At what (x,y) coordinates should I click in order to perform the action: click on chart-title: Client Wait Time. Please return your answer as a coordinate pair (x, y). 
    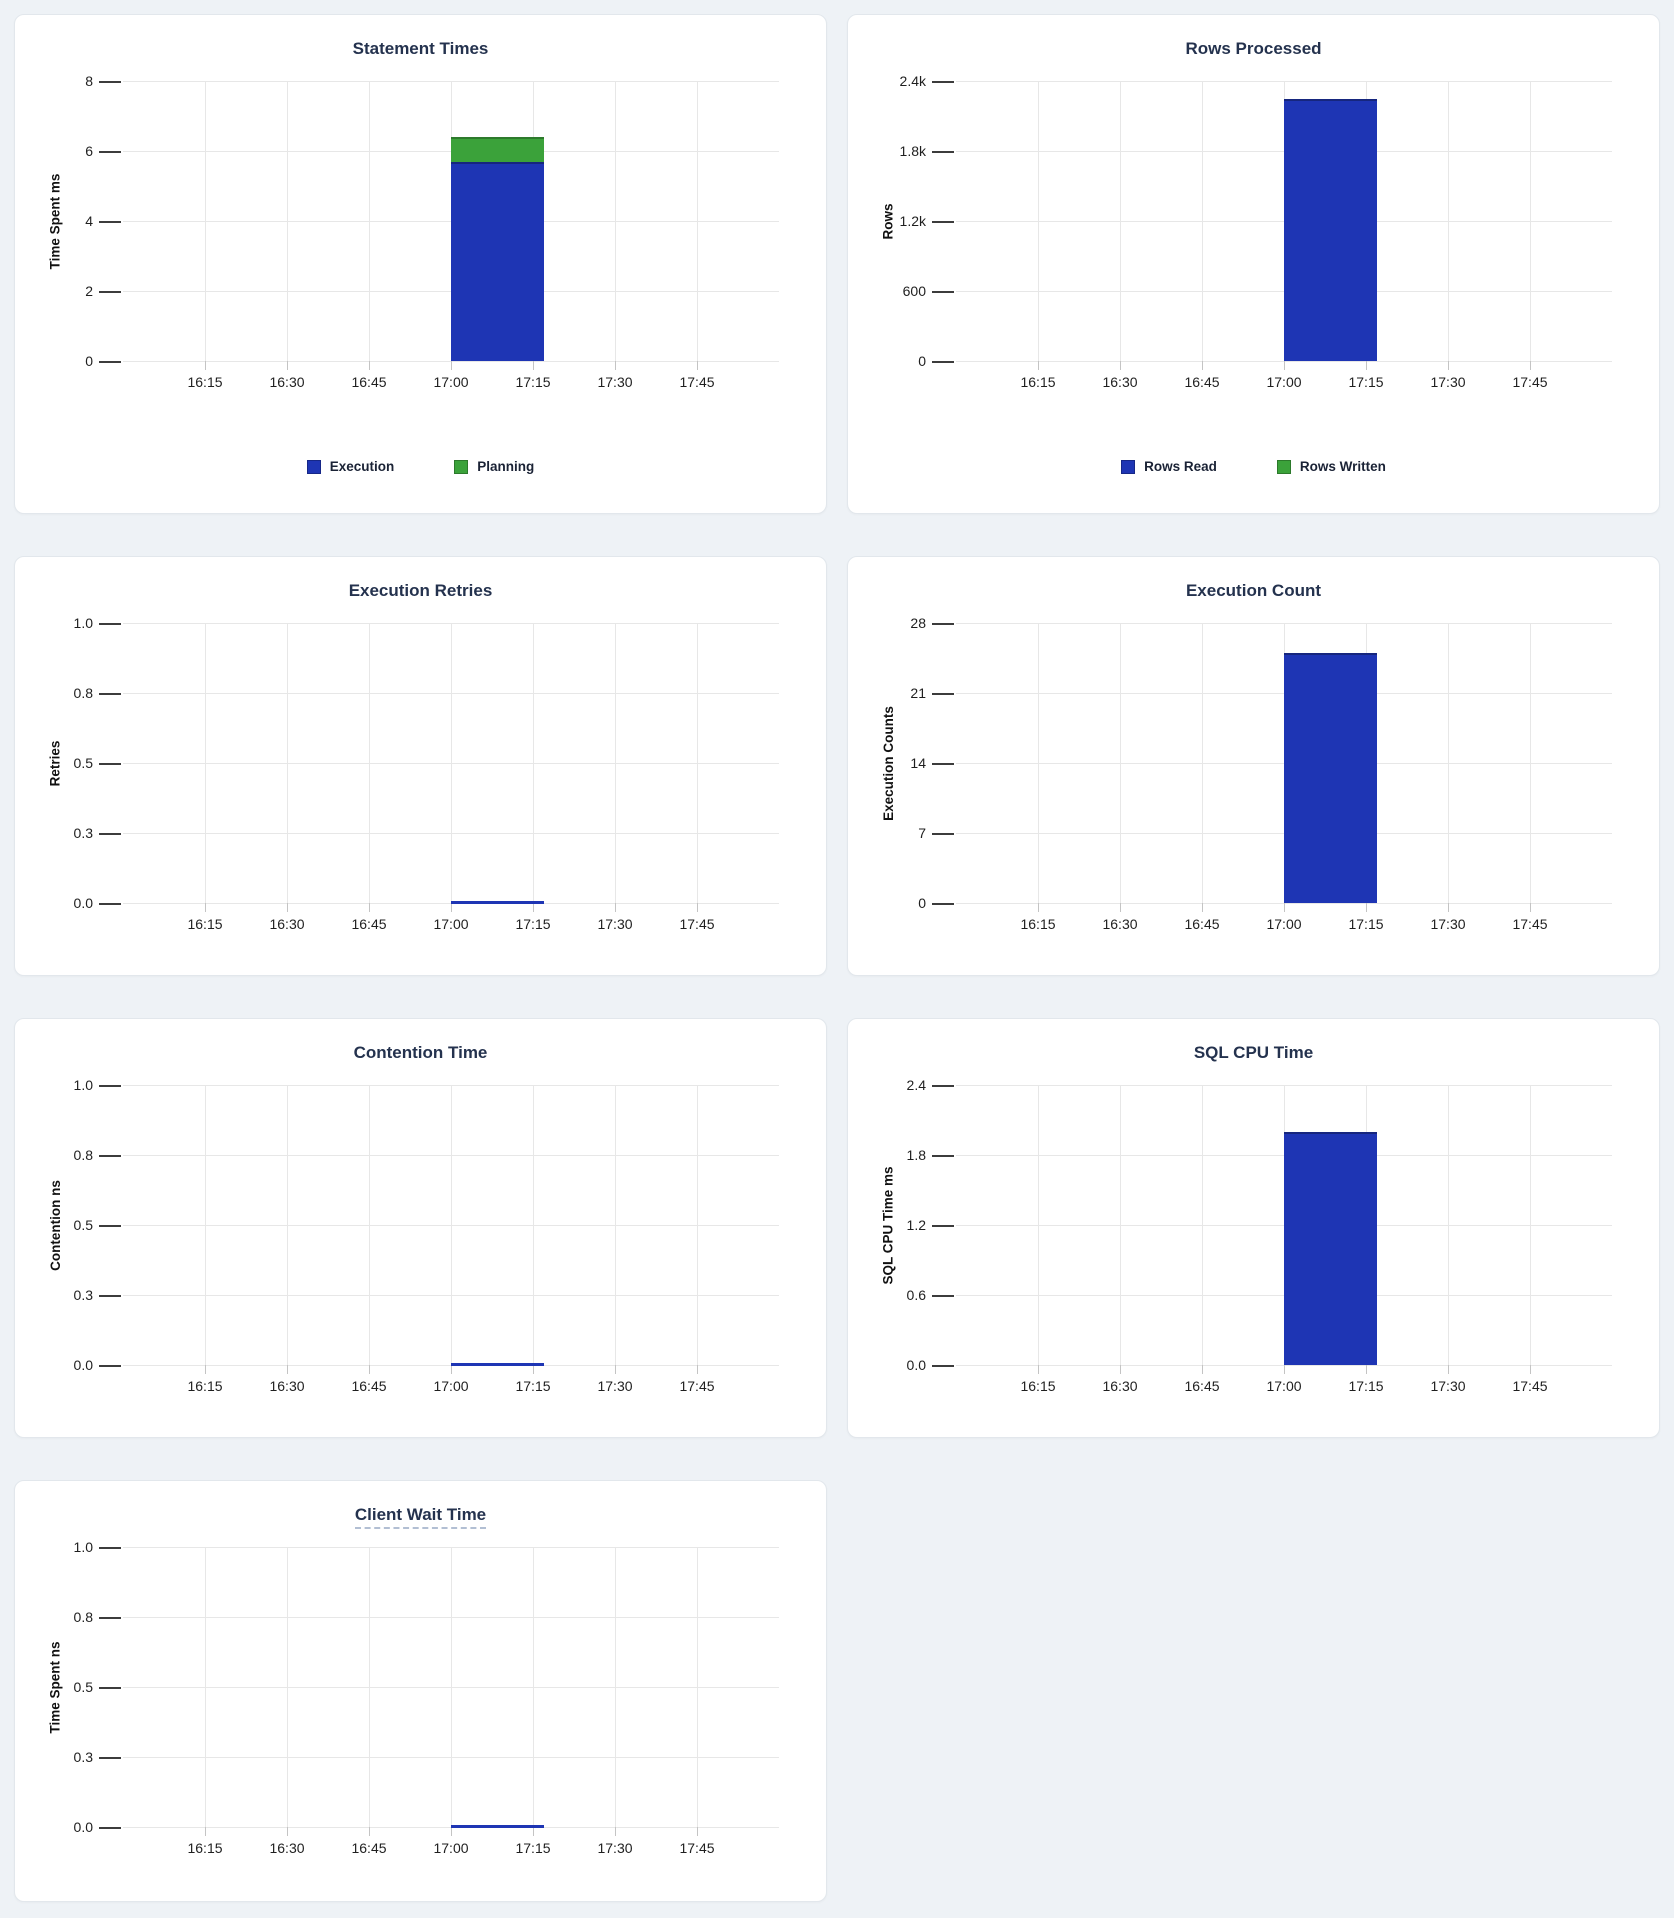
    Looking at the image, I should click on (420, 1517).